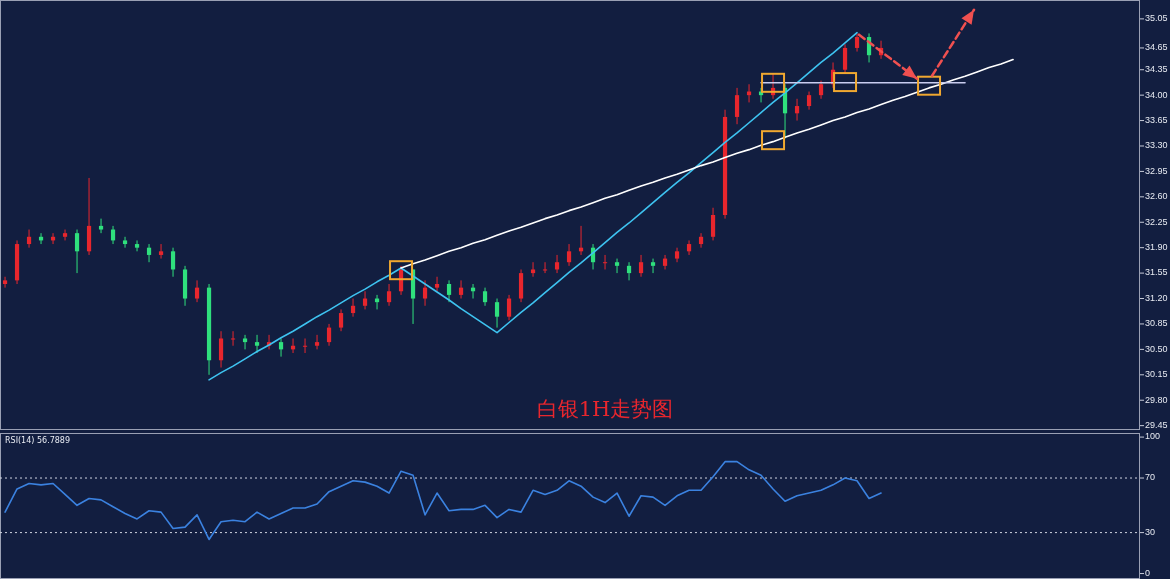 The image size is (1170, 579). What do you see at coordinates (1156, 247) in the screenshot?
I see `y-tick-label: 31.90` at bounding box center [1156, 247].